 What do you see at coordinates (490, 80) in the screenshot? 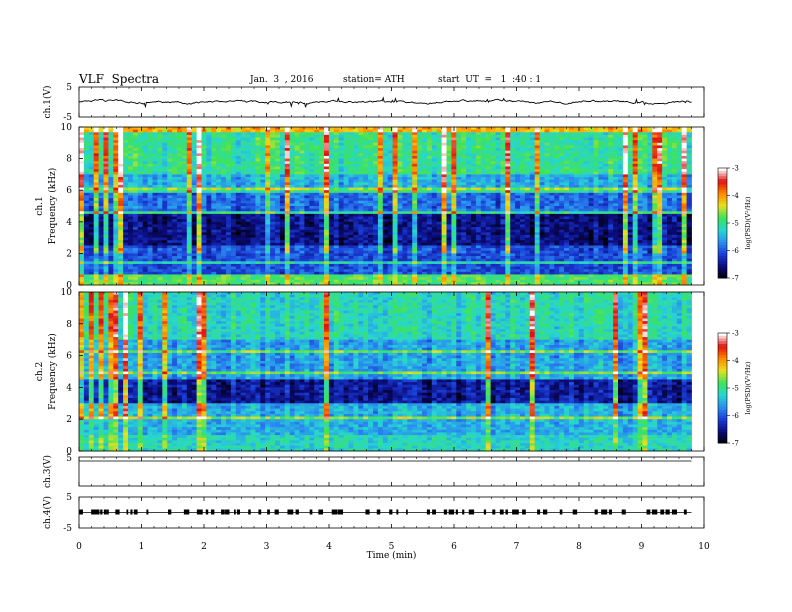
I see `start-time-label: start UT = 1 :40 : 1` at bounding box center [490, 80].